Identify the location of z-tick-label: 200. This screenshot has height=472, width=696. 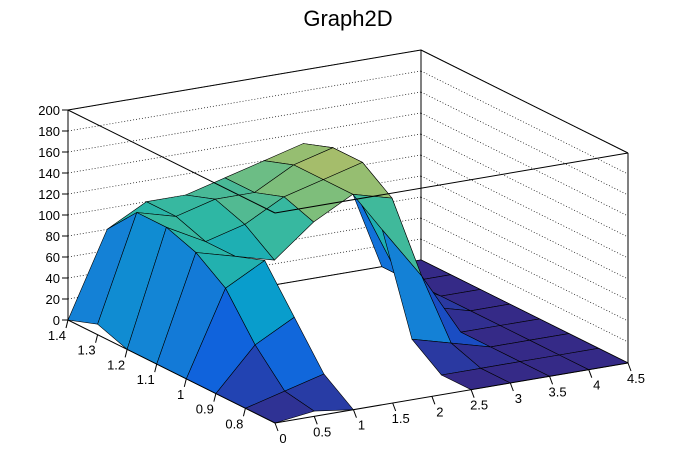
(49, 110).